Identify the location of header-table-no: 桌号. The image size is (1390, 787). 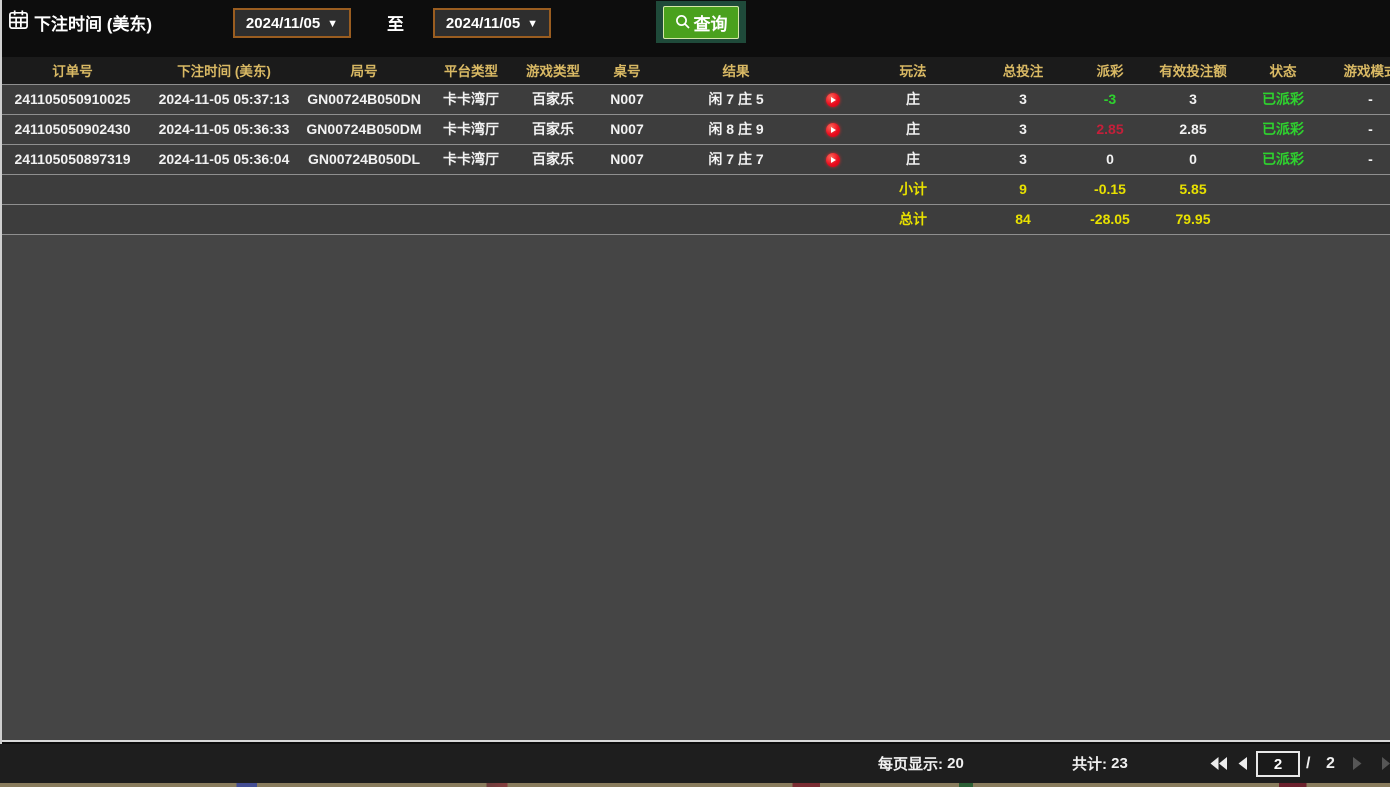
(627, 70).